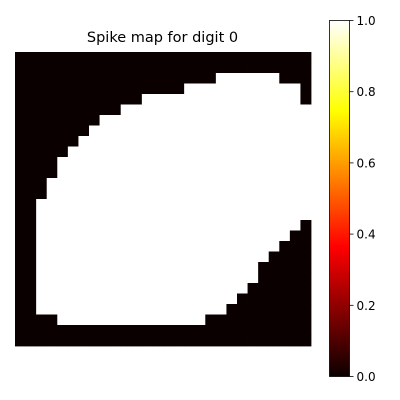 Image resolution: width=400 pixels, height=400 pixels. What do you see at coordinates (366, 92) in the screenshot?
I see `colorbar-tick-label: 0.8` at bounding box center [366, 92].